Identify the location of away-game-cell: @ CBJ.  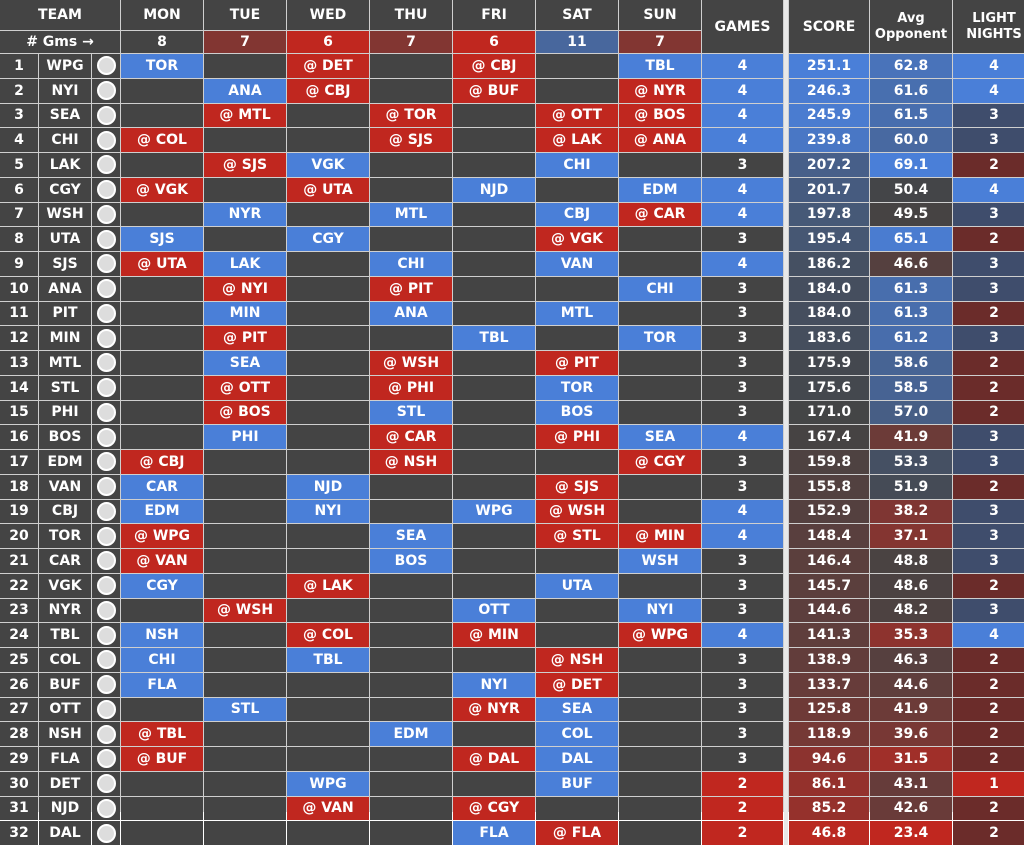
(328, 90).